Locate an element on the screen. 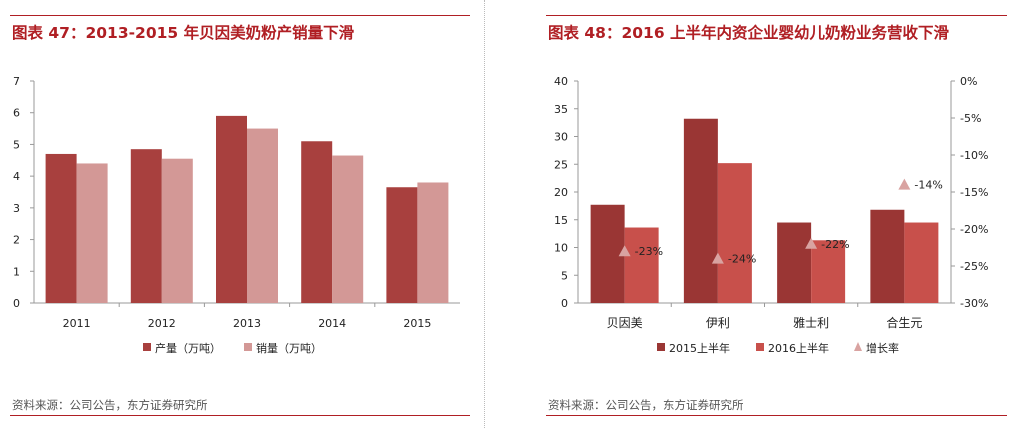  legend-label: 销量（万吨） is located at coordinates (289, 348).